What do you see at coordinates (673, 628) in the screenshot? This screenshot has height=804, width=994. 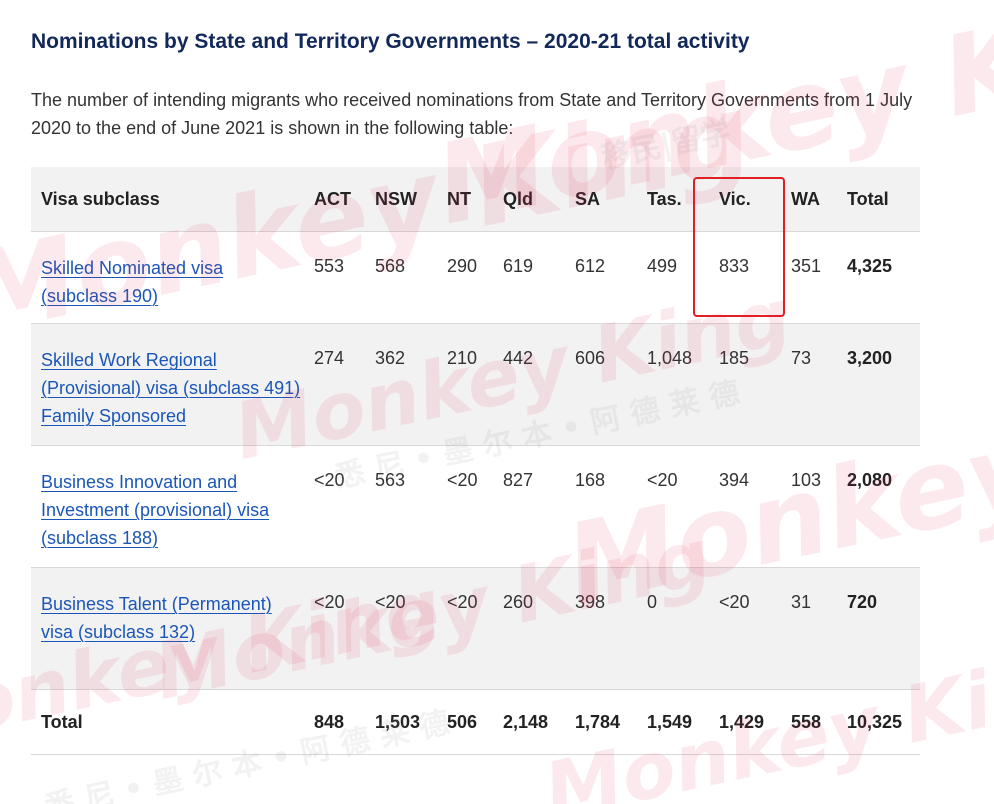 I see `cell-tas: 0` at bounding box center [673, 628].